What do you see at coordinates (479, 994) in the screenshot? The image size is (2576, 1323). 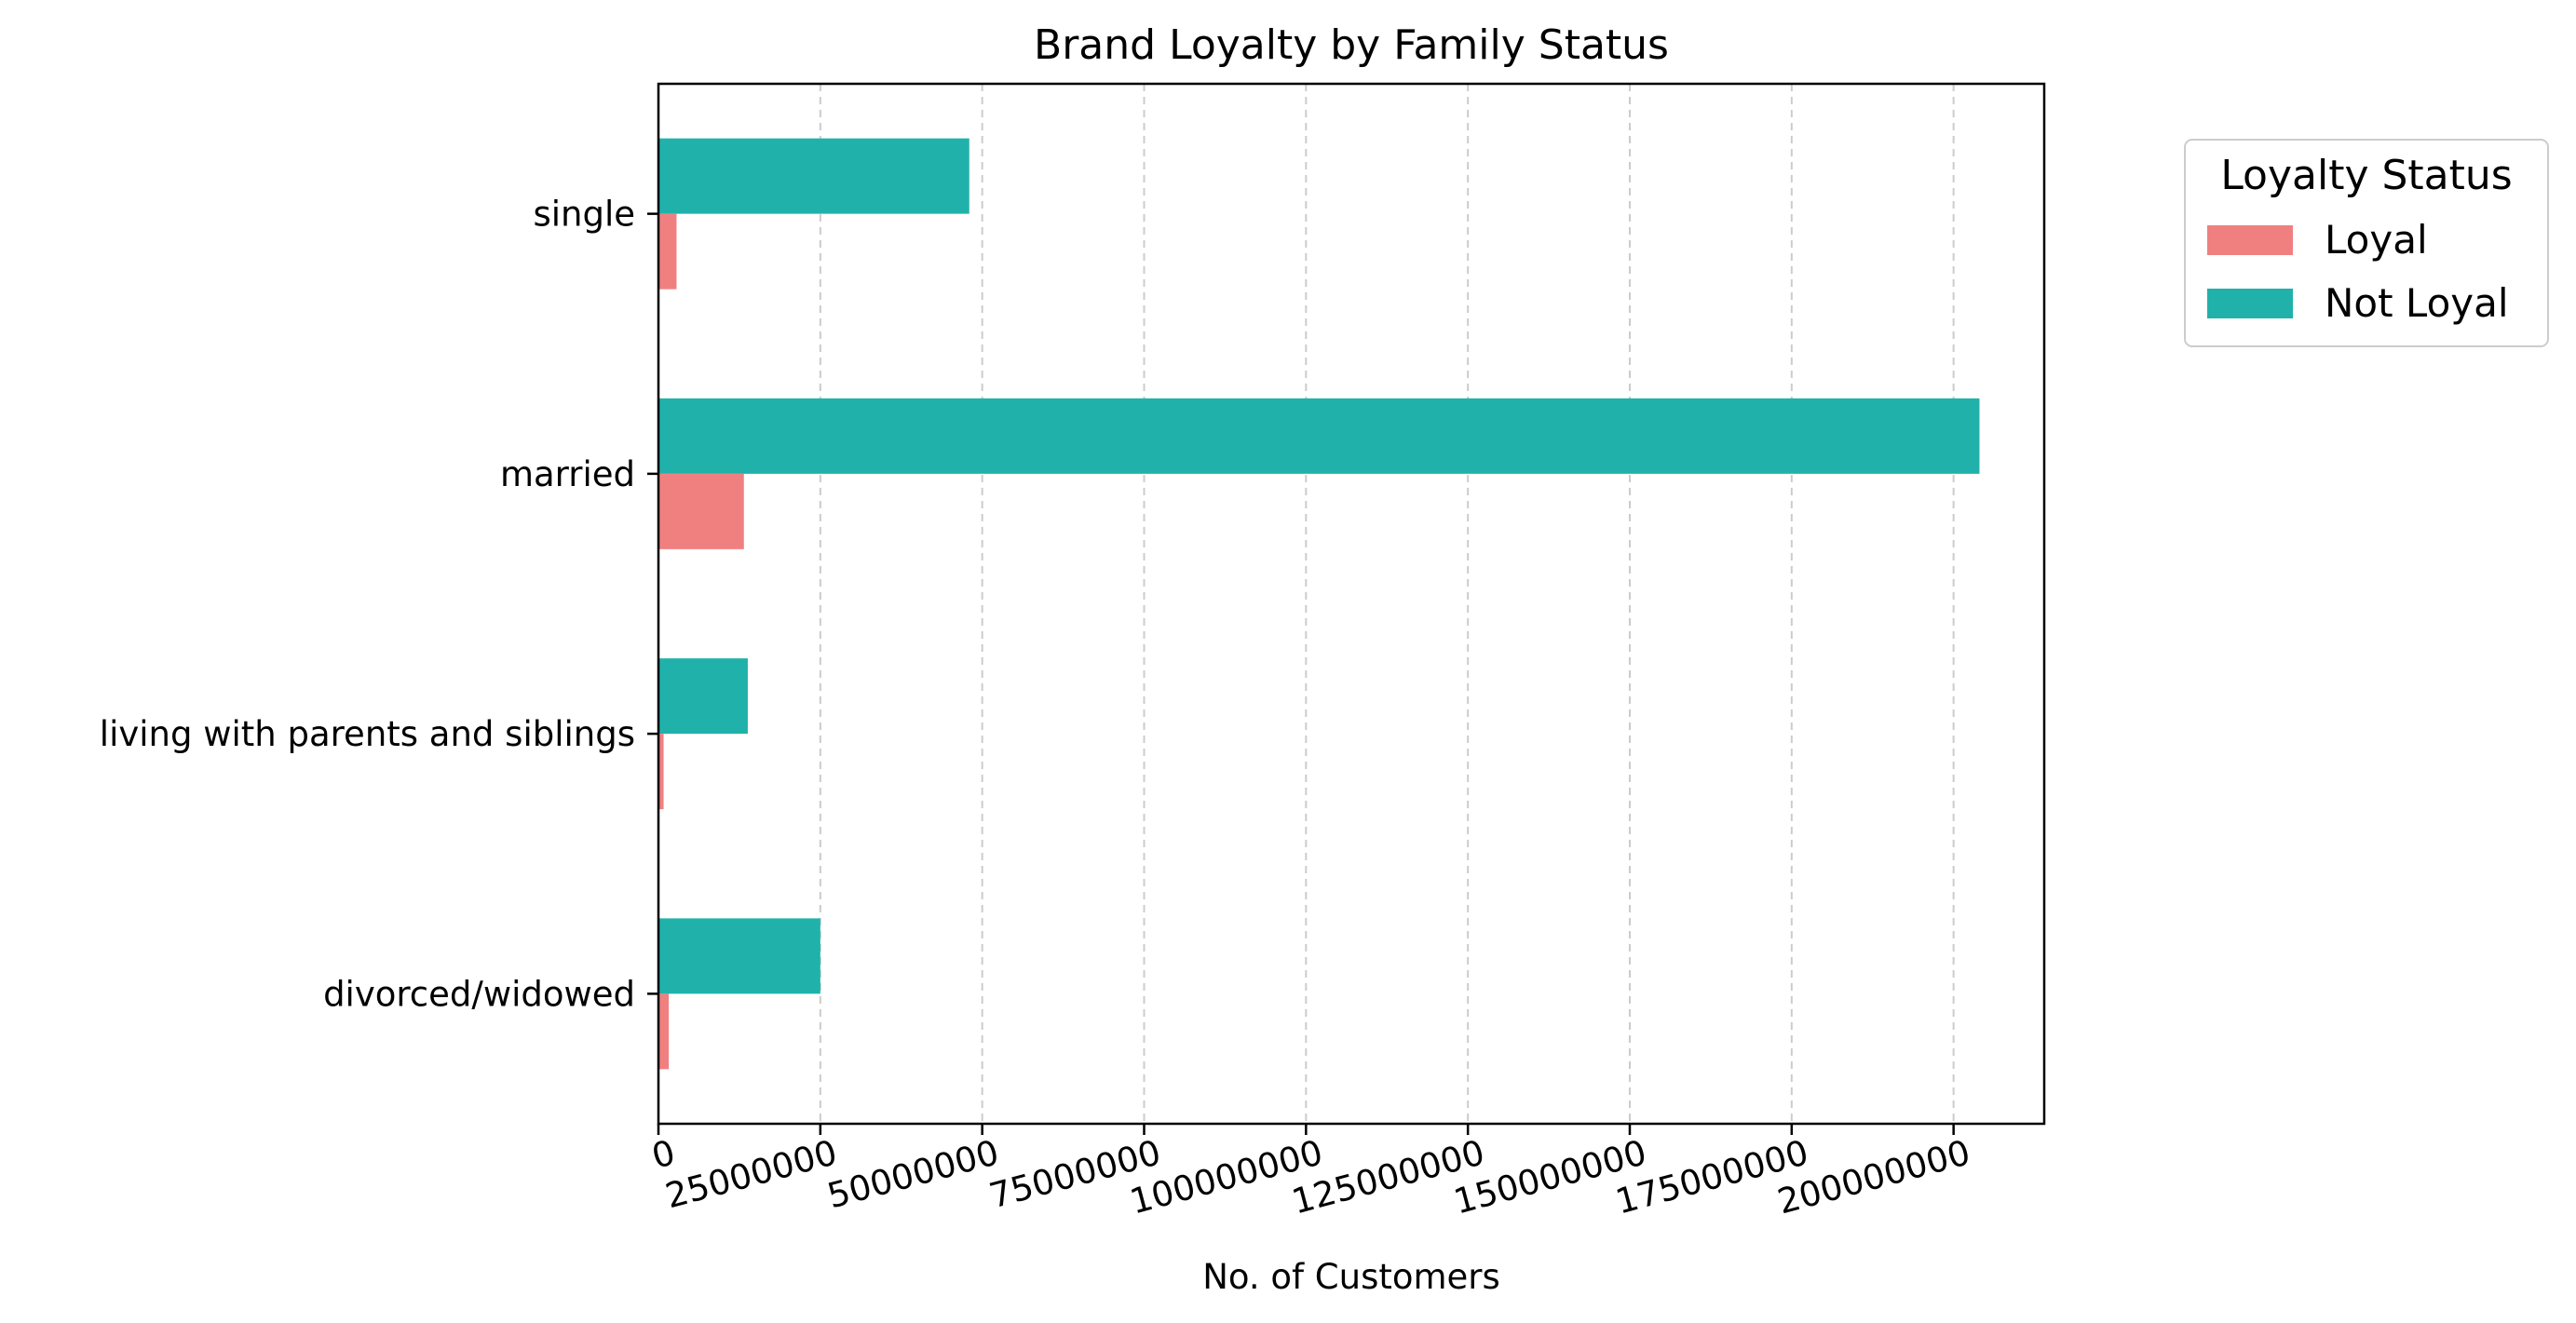 I see `y-tick-label: divorced/widowed` at bounding box center [479, 994].